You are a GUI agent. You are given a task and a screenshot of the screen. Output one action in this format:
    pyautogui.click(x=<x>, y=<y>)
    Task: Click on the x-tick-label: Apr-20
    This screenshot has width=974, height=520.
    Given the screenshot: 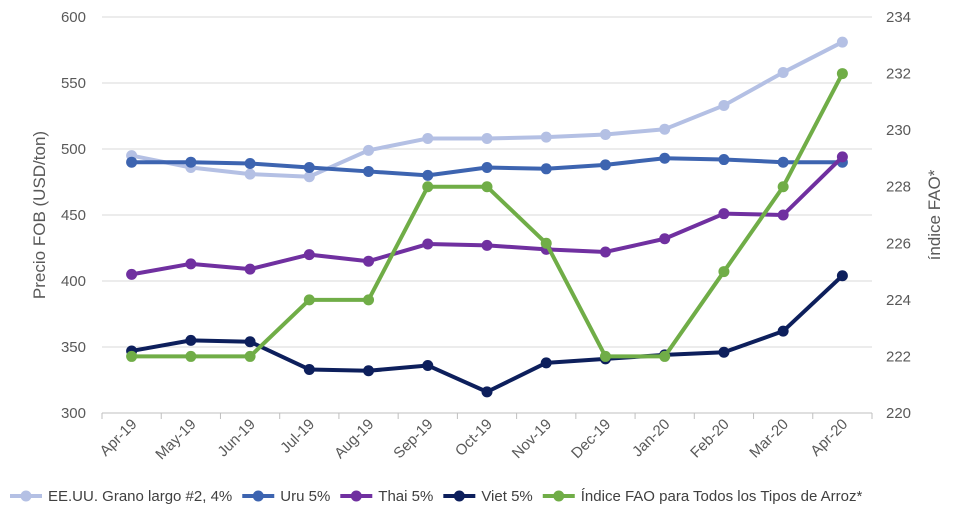 What is the action you would take?
    pyautogui.click(x=829, y=438)
    